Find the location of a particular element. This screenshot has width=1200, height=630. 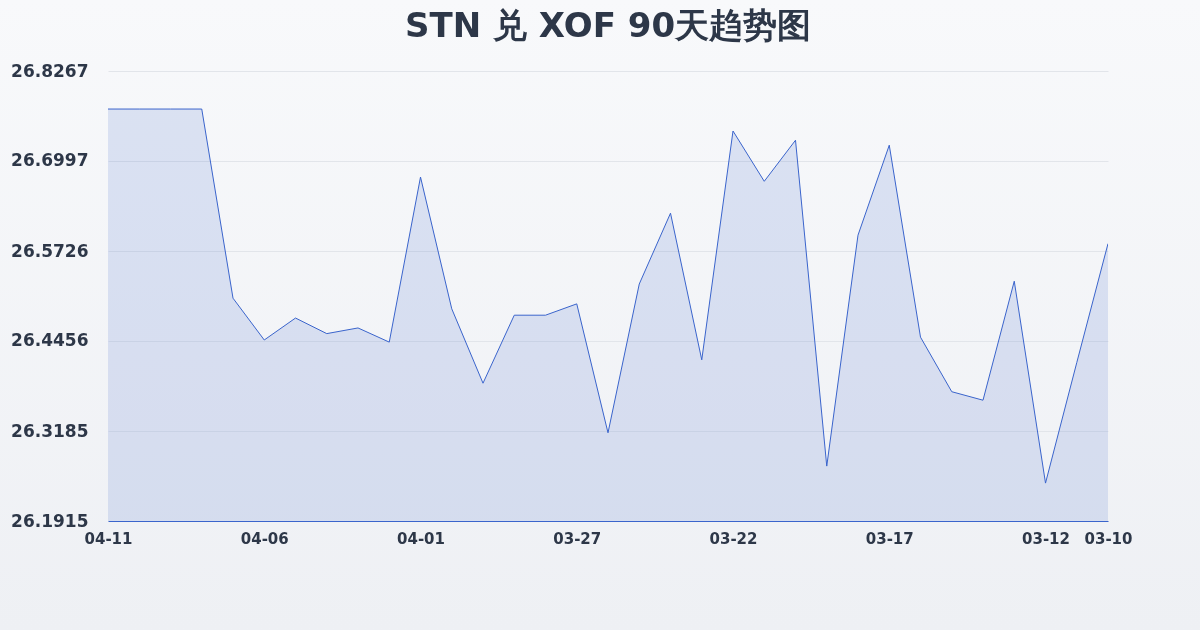

y-tick-label: 26.1915 is located at coordinates (50, 520).